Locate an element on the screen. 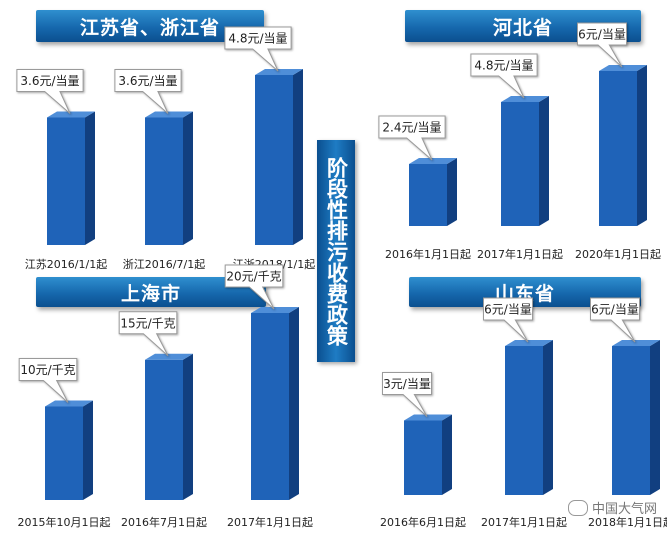 This screenshot has width=667, height=540. panel-title-shanghai: 上海市 is located at coordinates (151, 292).